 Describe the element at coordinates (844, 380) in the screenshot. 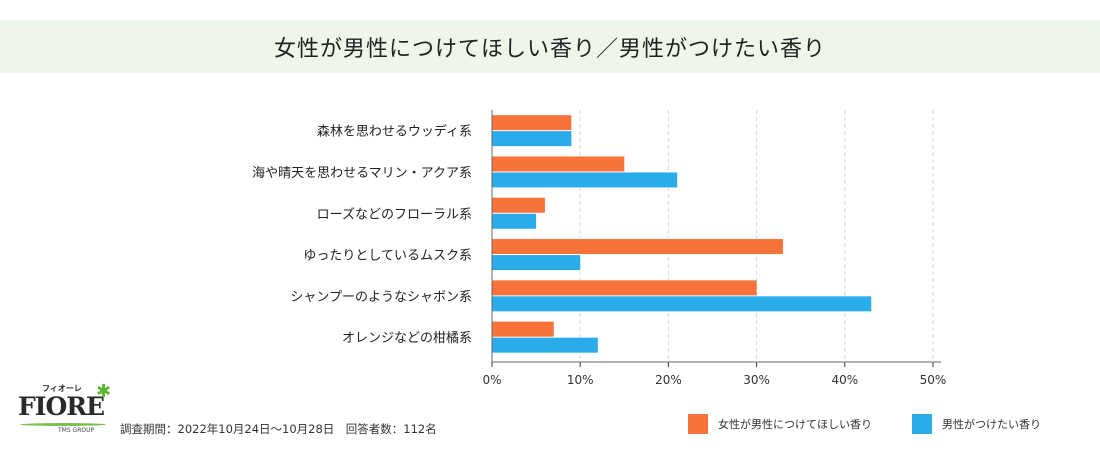

I see `x-tick-label: 40%` at that location.